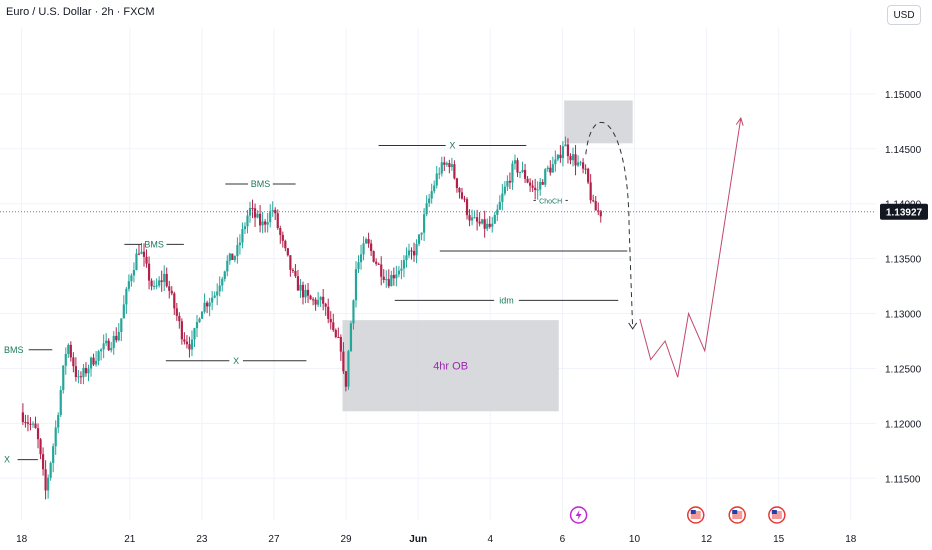 This screenshot has width=932, height=550. Describe the element at coordinates (903, 424) in the screenshot. I see `y-tick-label: 1.12000` at that location.